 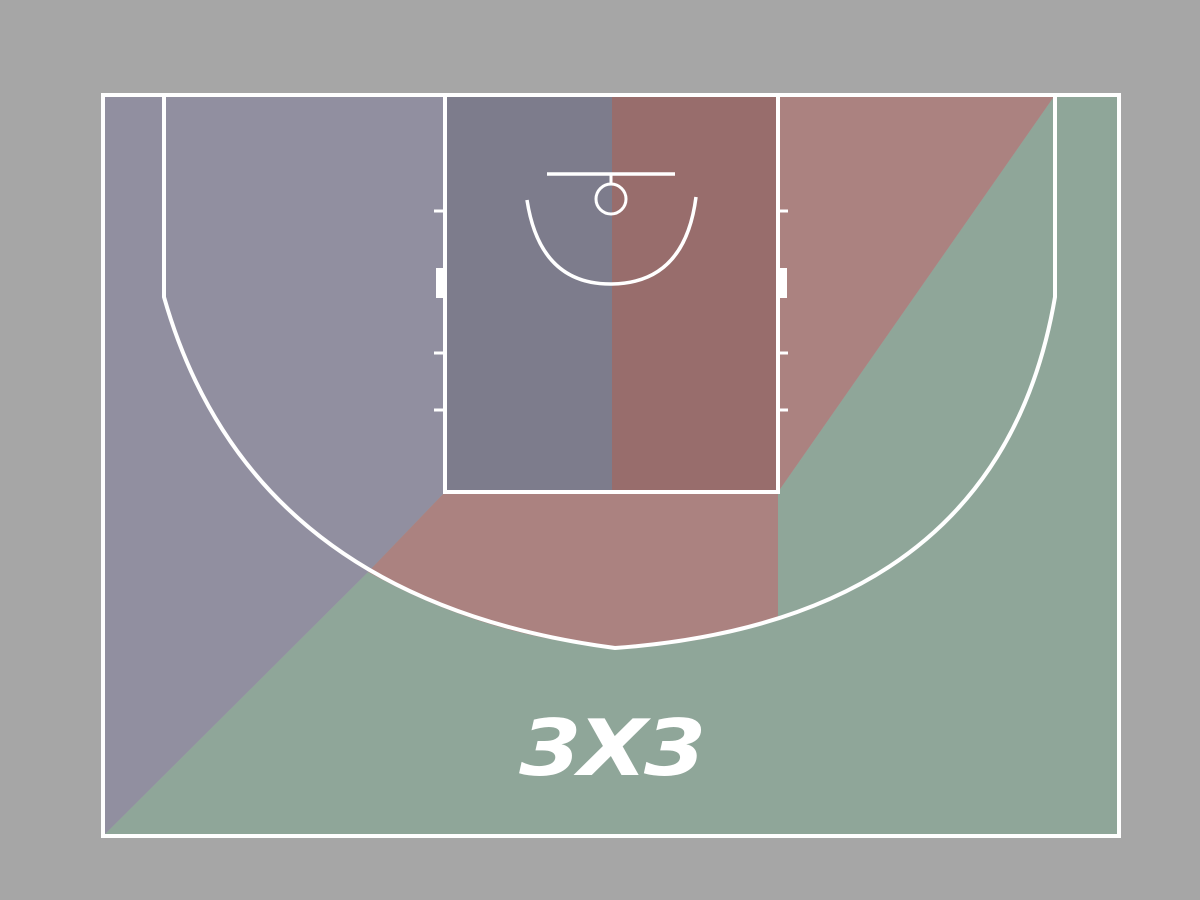 I want to click on no-charge-semicircle, so click(x=611, y=241).